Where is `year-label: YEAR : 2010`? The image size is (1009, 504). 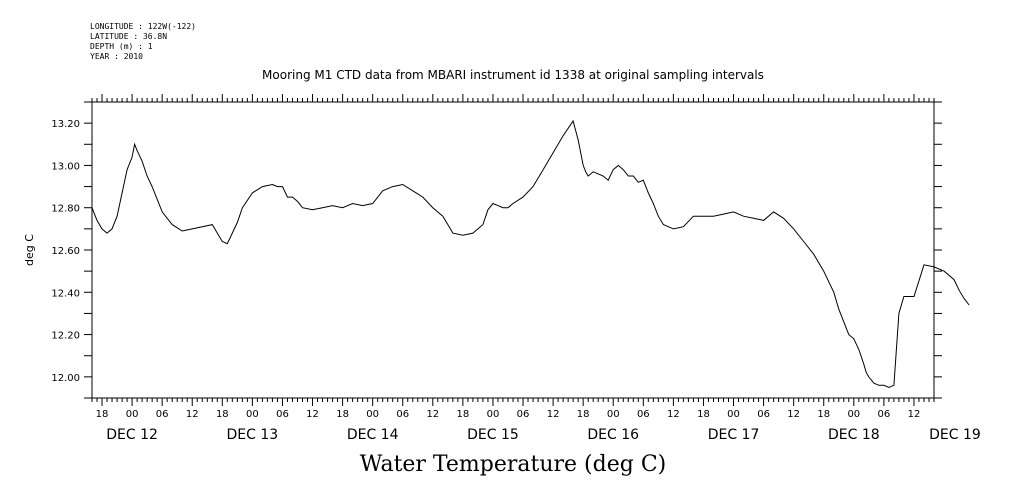
year-label: YEAR : 2010 is located at coordinates (116, 56).